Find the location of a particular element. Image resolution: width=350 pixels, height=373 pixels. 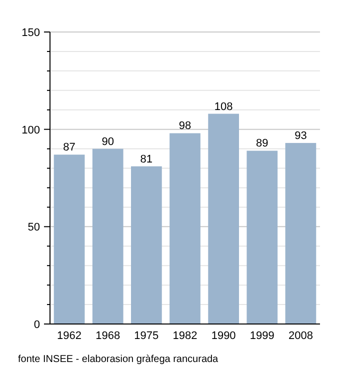

x-tick-label: 1999 is located at coordinates (262, 336).